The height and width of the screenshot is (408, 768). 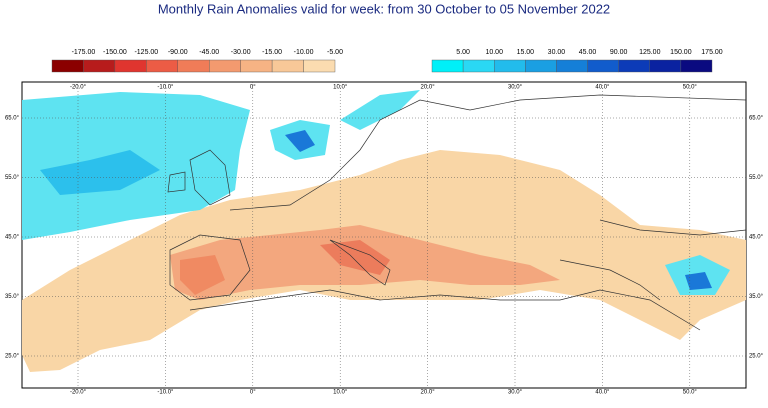 What do you see at coordinates (463, 52) in the screenshot?
I see `legend-label: 5.00` at bounding box center [463, 52].